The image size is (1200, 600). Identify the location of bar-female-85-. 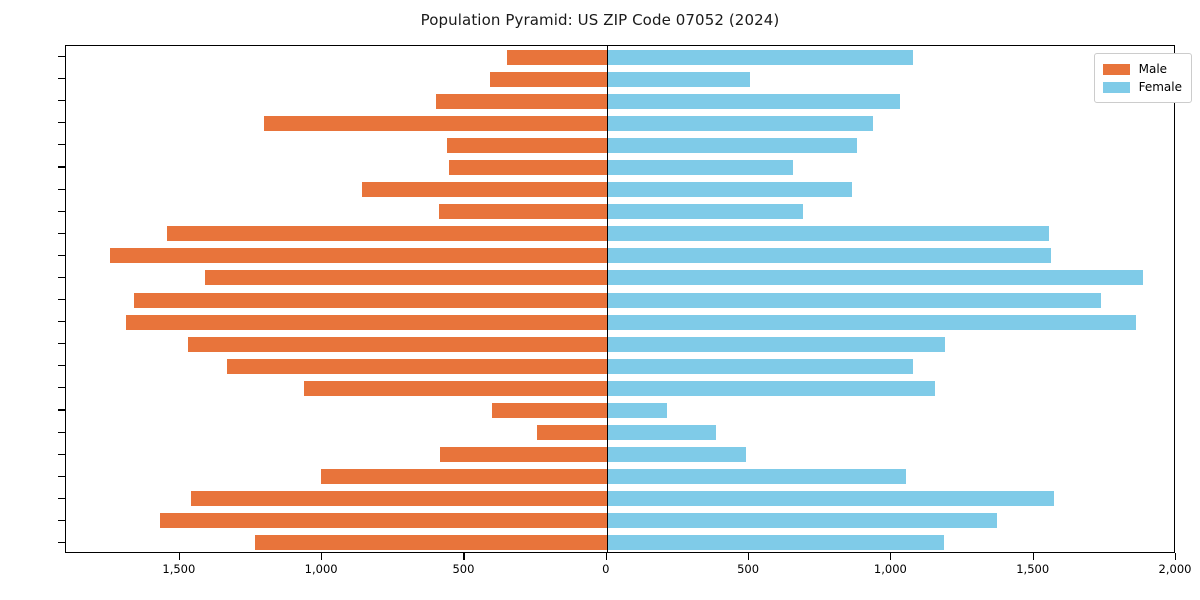
(759, 57).